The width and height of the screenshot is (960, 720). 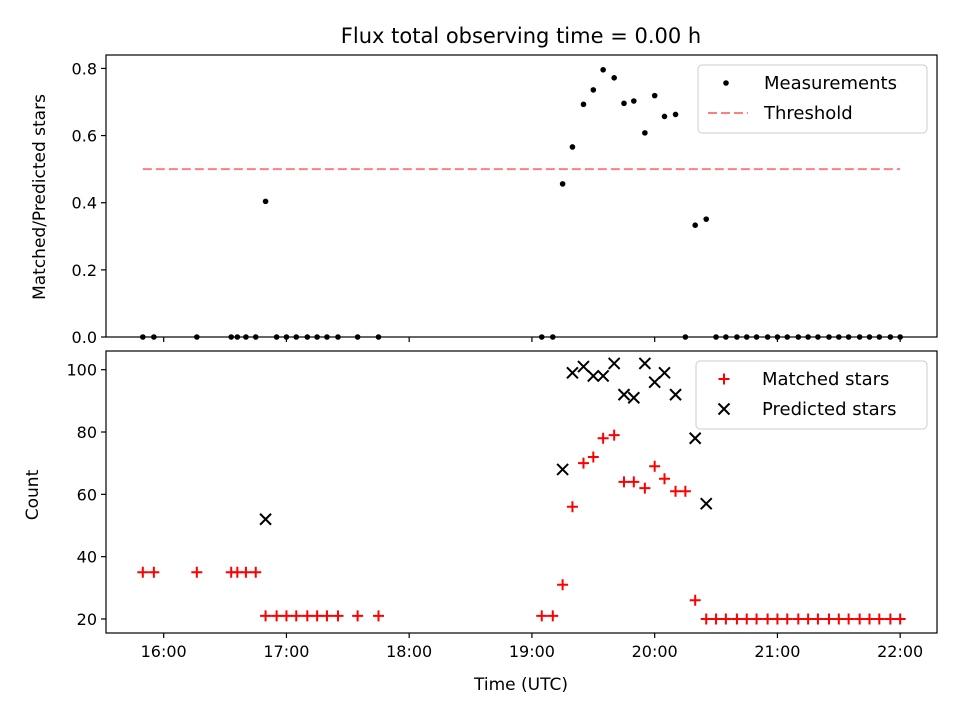 What do you see at coordinates (532, 651) in the screenshot?
I see `x-tick-label: 19:00` at bounding box center [532, 651].